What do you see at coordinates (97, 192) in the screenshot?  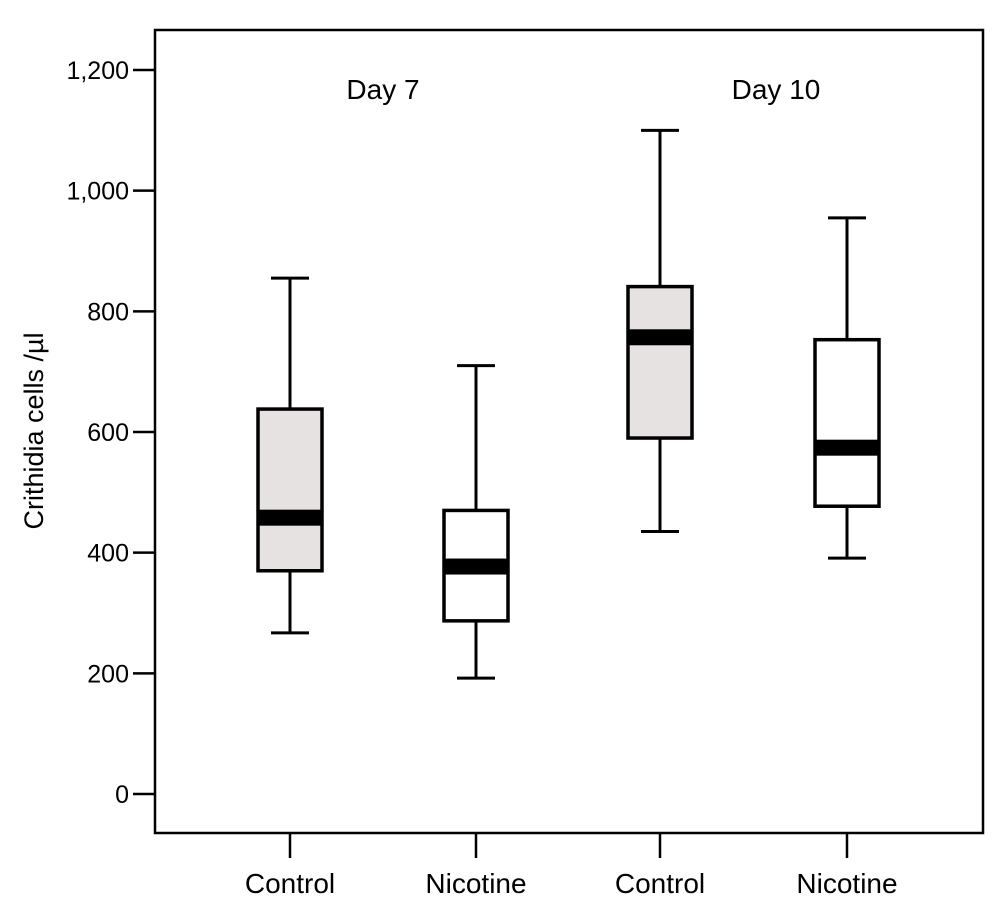 I see `y-tick-label: 1,000` at bounding box center [97, 192].